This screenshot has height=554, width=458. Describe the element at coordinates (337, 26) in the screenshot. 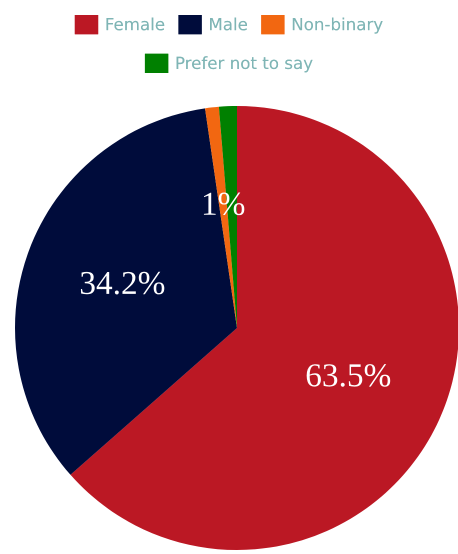

I see `legend-label: Non-binary` at that location.